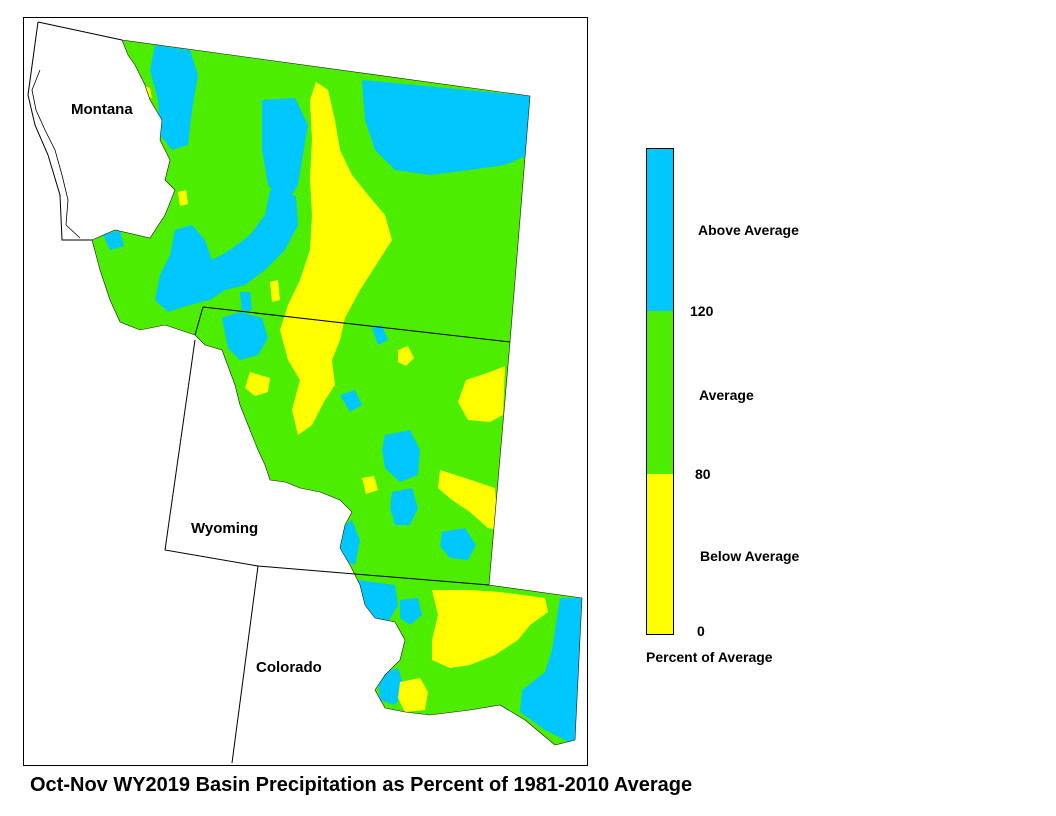 This screenshot has height=816, width=1056. Describe the element at coordinates (337, 446) in the screenshot. I see `wyoming-border` at that location.